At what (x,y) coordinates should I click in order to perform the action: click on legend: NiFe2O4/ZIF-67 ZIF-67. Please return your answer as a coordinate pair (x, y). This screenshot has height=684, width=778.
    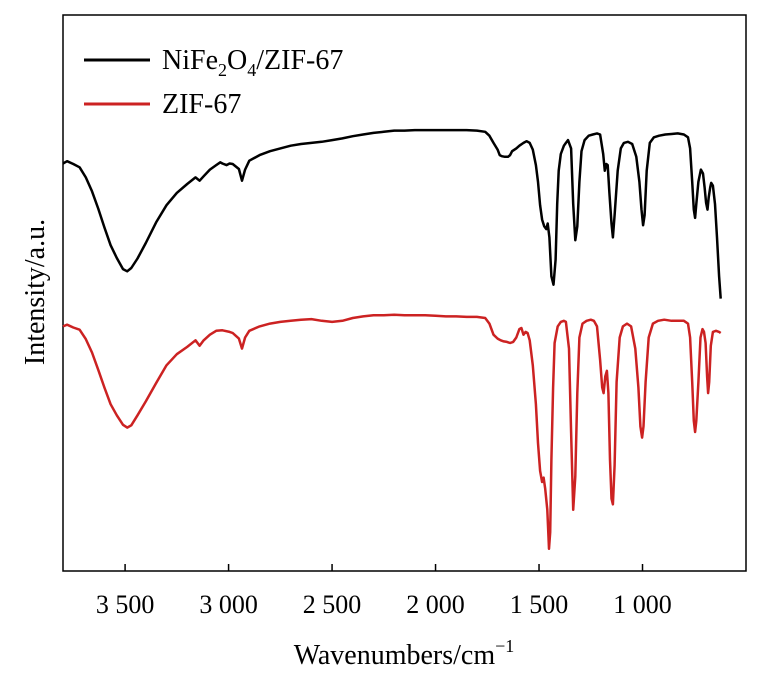
    Looking at the image, I should click on (213, 82).